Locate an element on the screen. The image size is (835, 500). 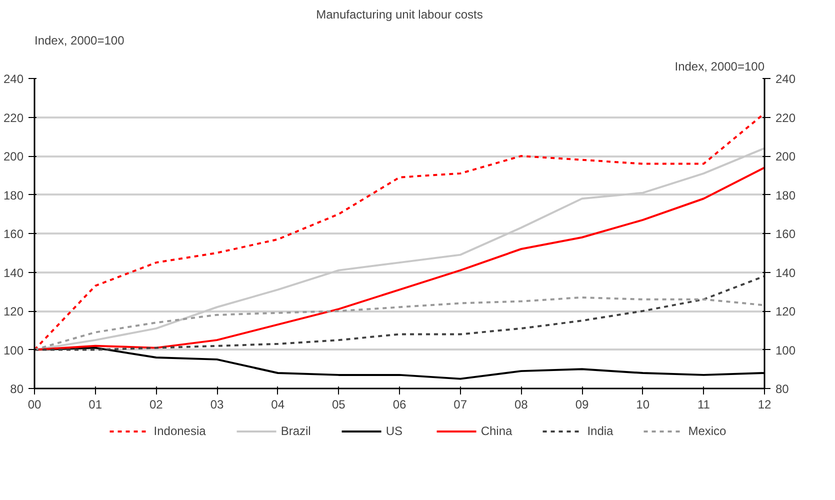
y2-tick-label: 240 is located at coordinates (786, 79).